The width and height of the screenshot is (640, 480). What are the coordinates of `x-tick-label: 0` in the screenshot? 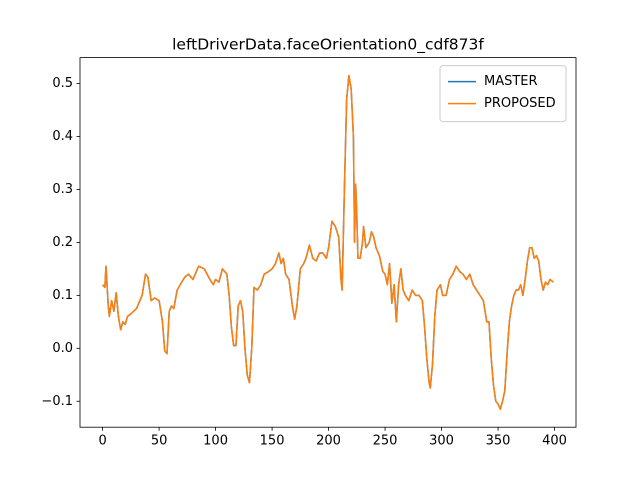 It's located at (102, 441).